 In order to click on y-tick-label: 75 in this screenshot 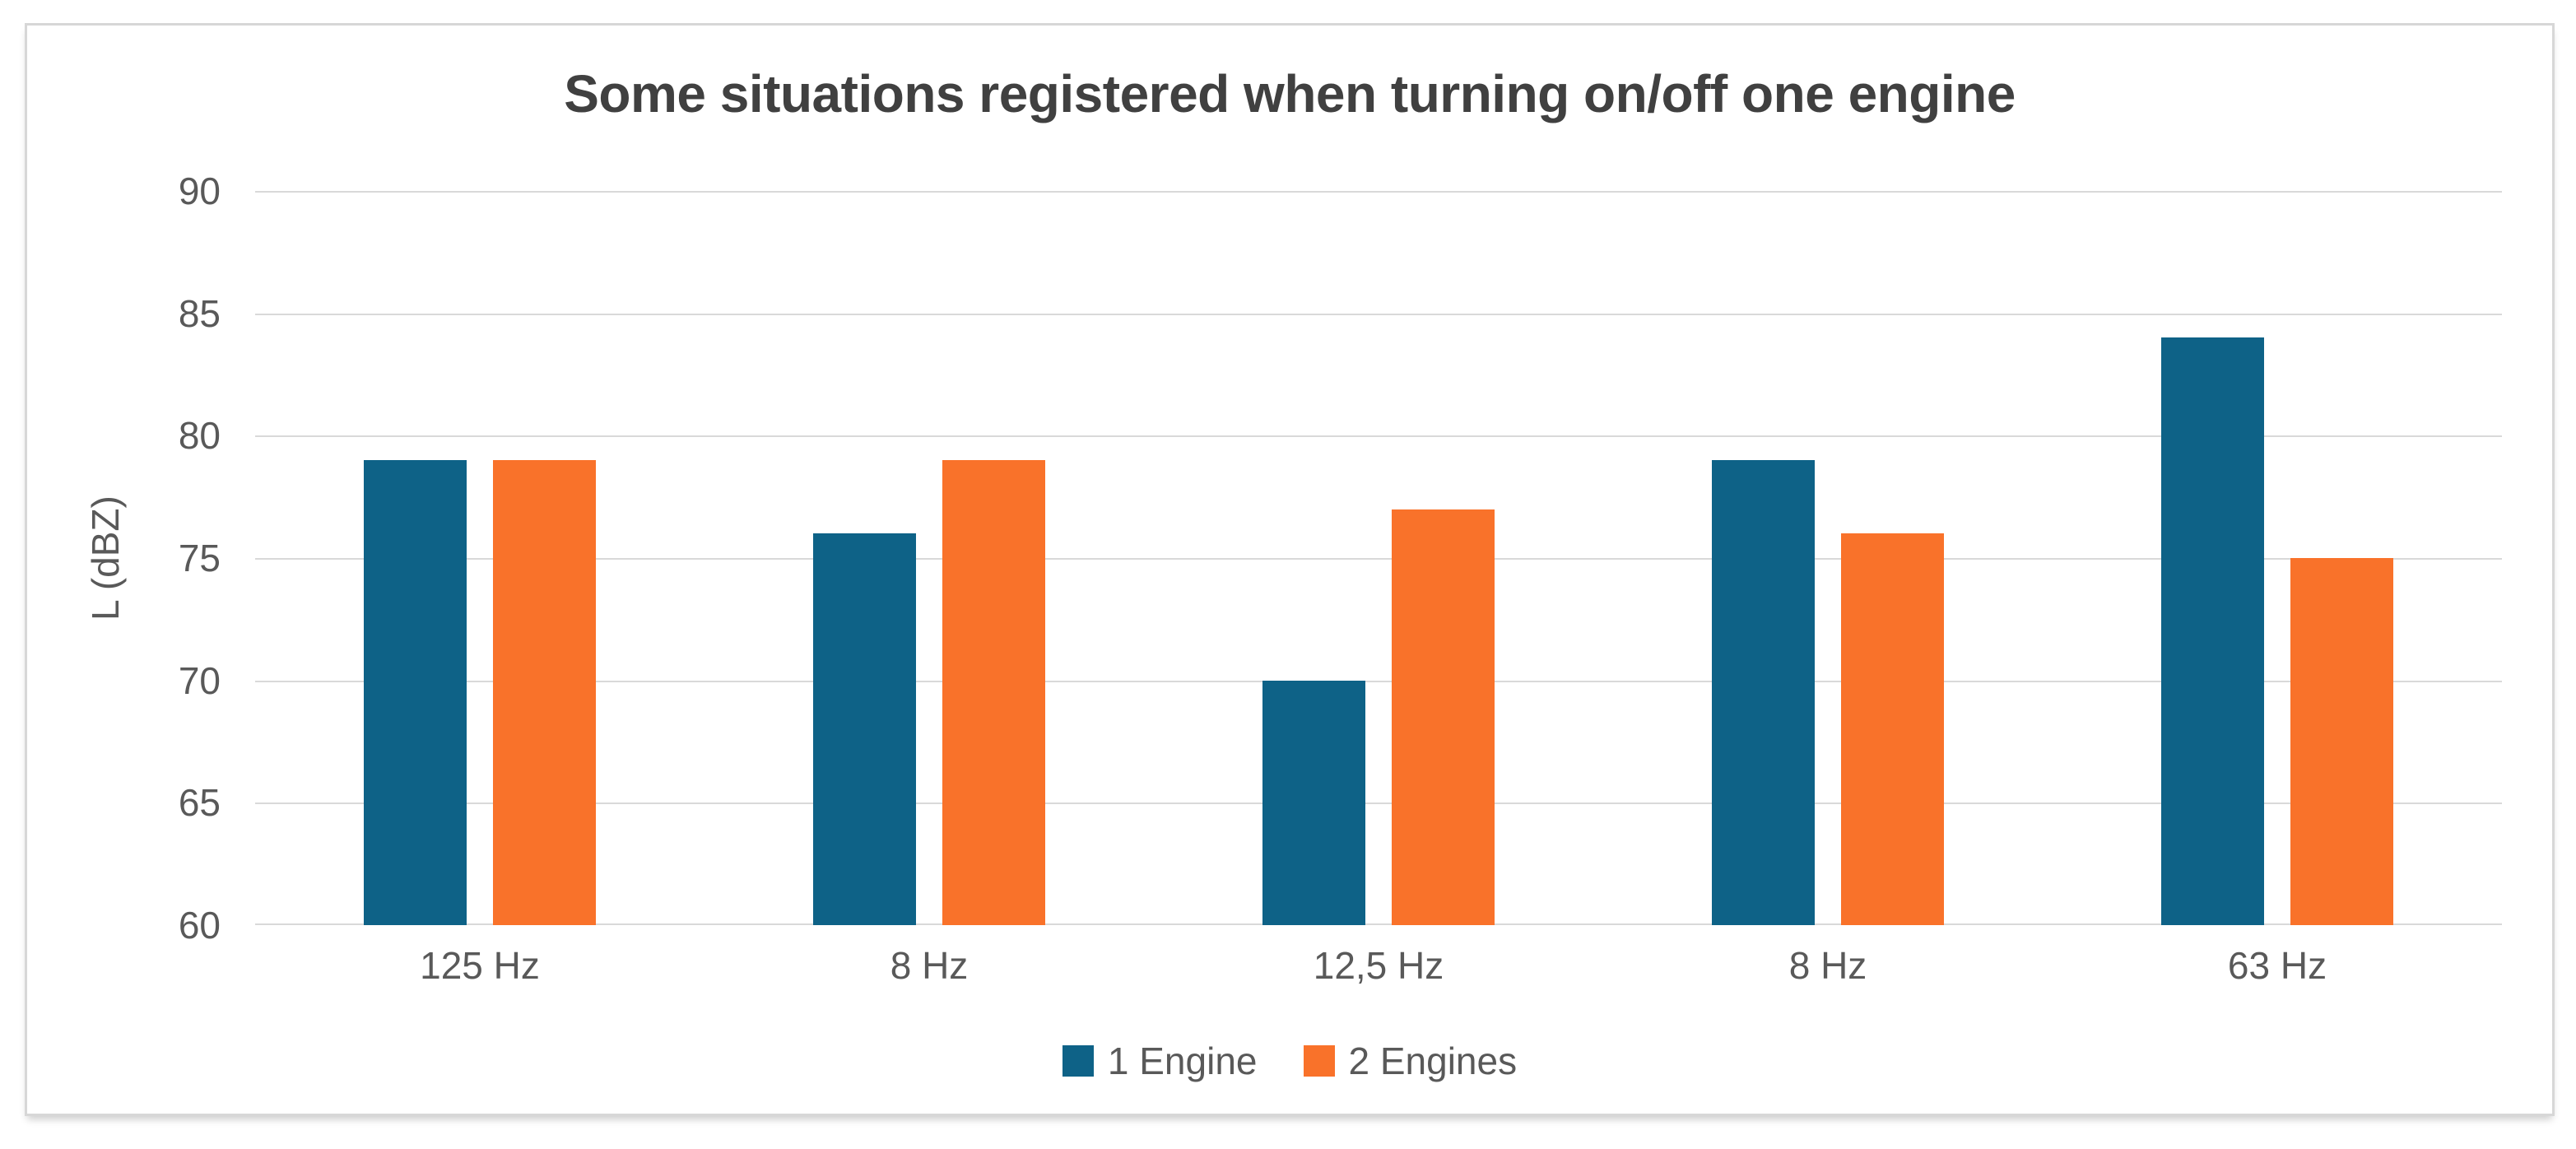, I will do `click(199, 558)`.